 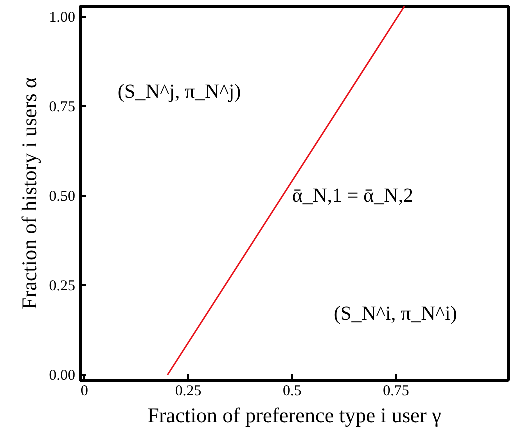 I want to click on annotation: (S_N^i, π_N^i), so click(x=396, y=314).